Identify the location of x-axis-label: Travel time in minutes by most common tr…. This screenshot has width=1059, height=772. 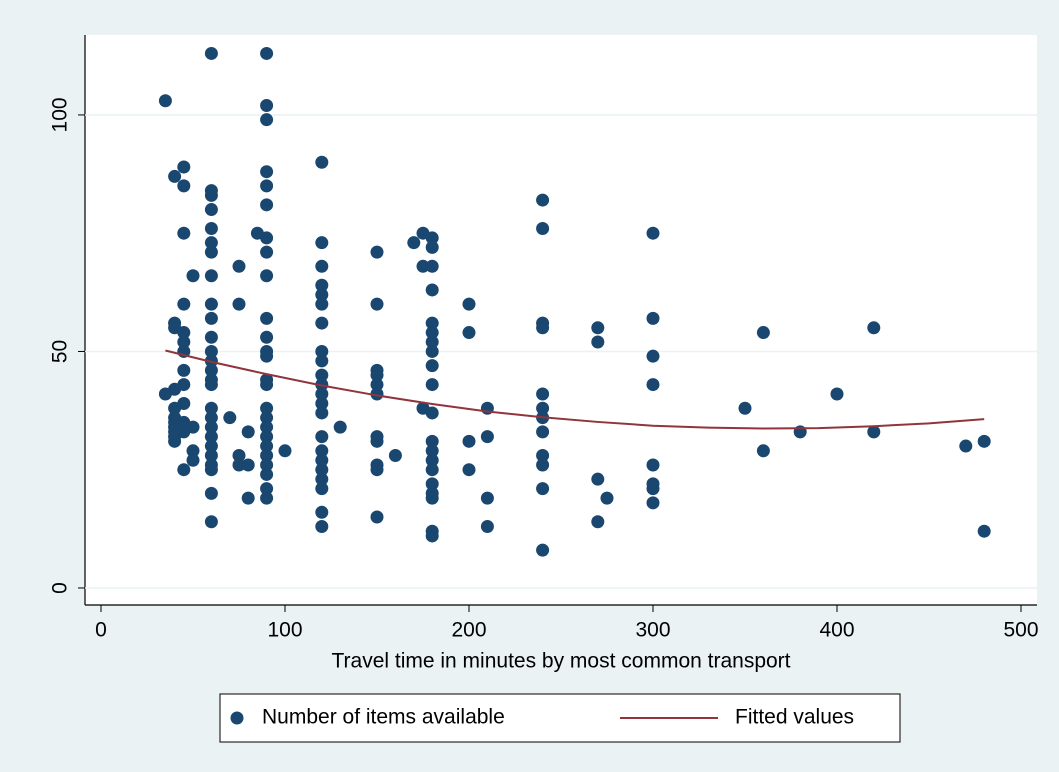
(560, 661).